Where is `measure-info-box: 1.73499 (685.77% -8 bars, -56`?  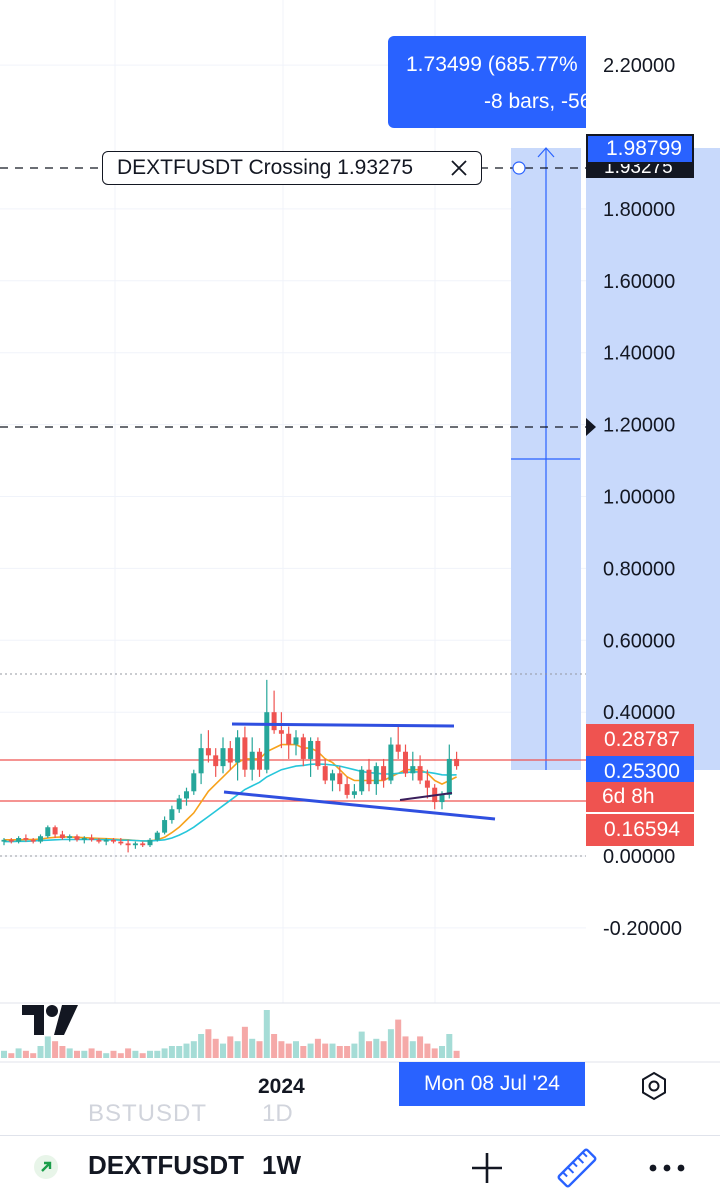 measure-info-box: 1.73499 (685.77% -8 bars, -56 is located at coordinates (487, 82).